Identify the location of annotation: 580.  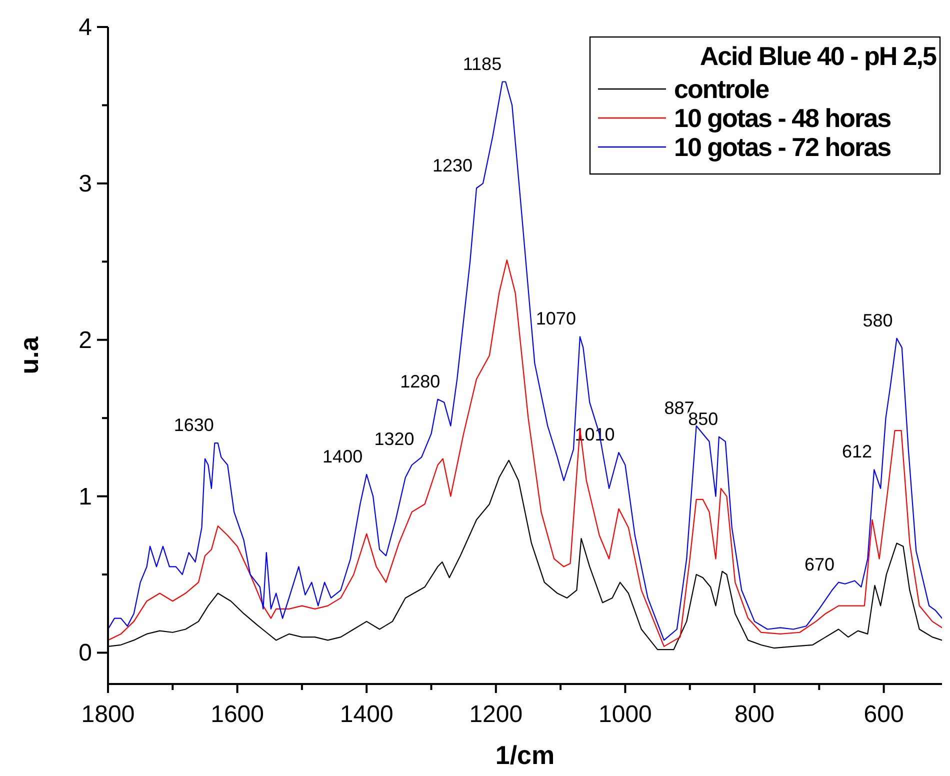
(877, 320).